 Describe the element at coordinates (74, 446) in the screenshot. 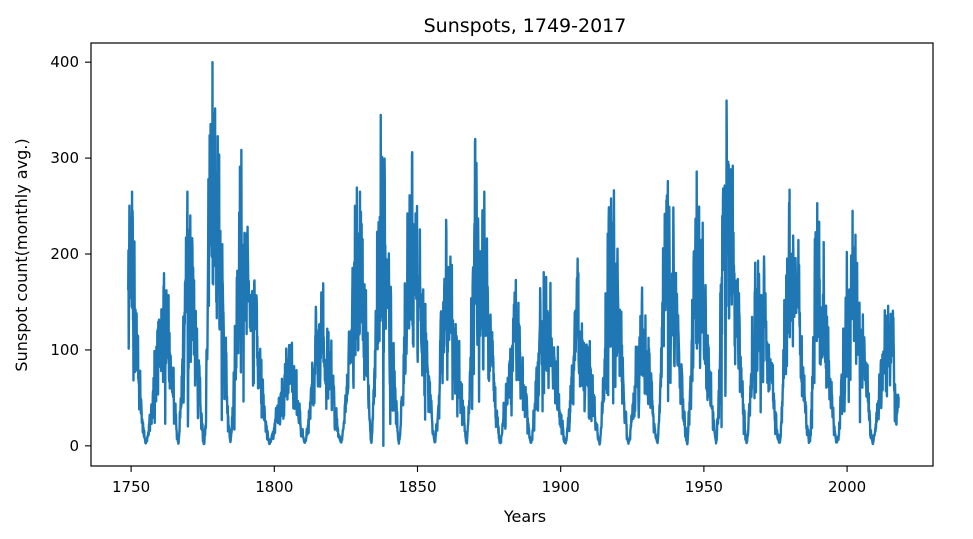

I see `y-tick-label: 0` at that location.